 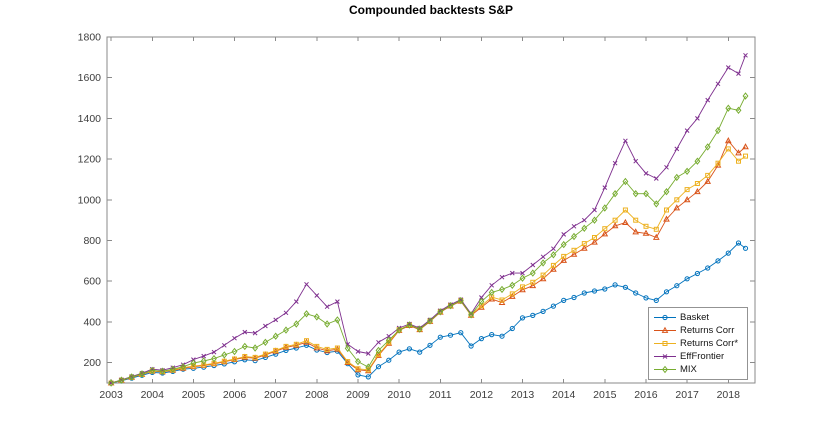 What do you see at coordinates (665, 356) in the screenshot?
I see `legend-efffrontier-marker-icon` at bounding box center [665, 356].